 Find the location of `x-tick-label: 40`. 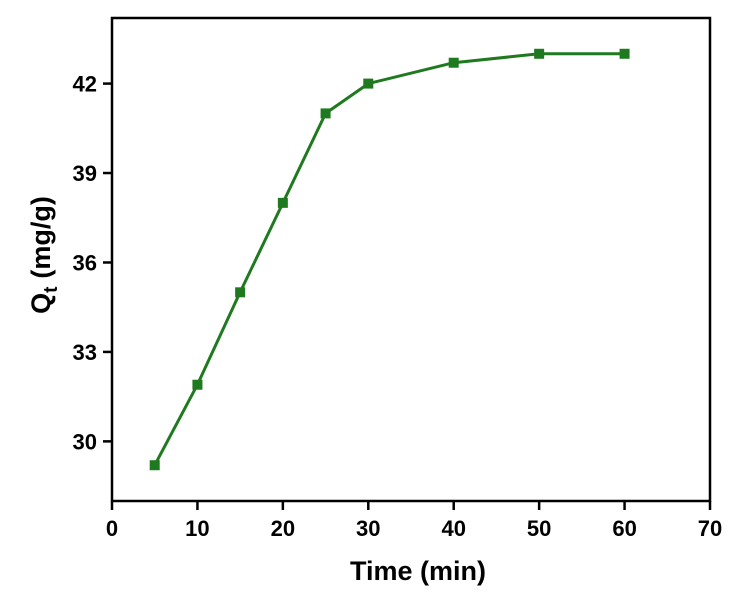

x-tick-label: 40 is located at coordinates (453, 528).